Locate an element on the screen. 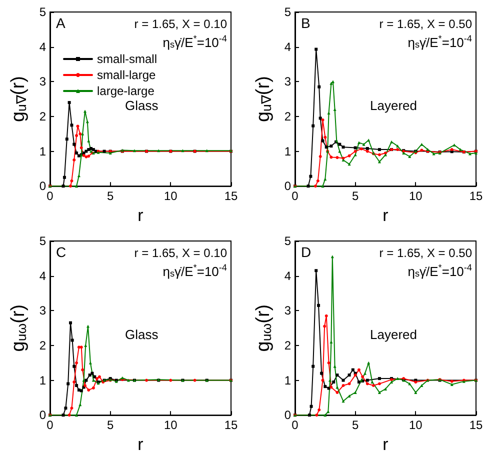 The width and height of the screenshot is (491, 458). legend-label: large-large is located at coordinates (126, 91).